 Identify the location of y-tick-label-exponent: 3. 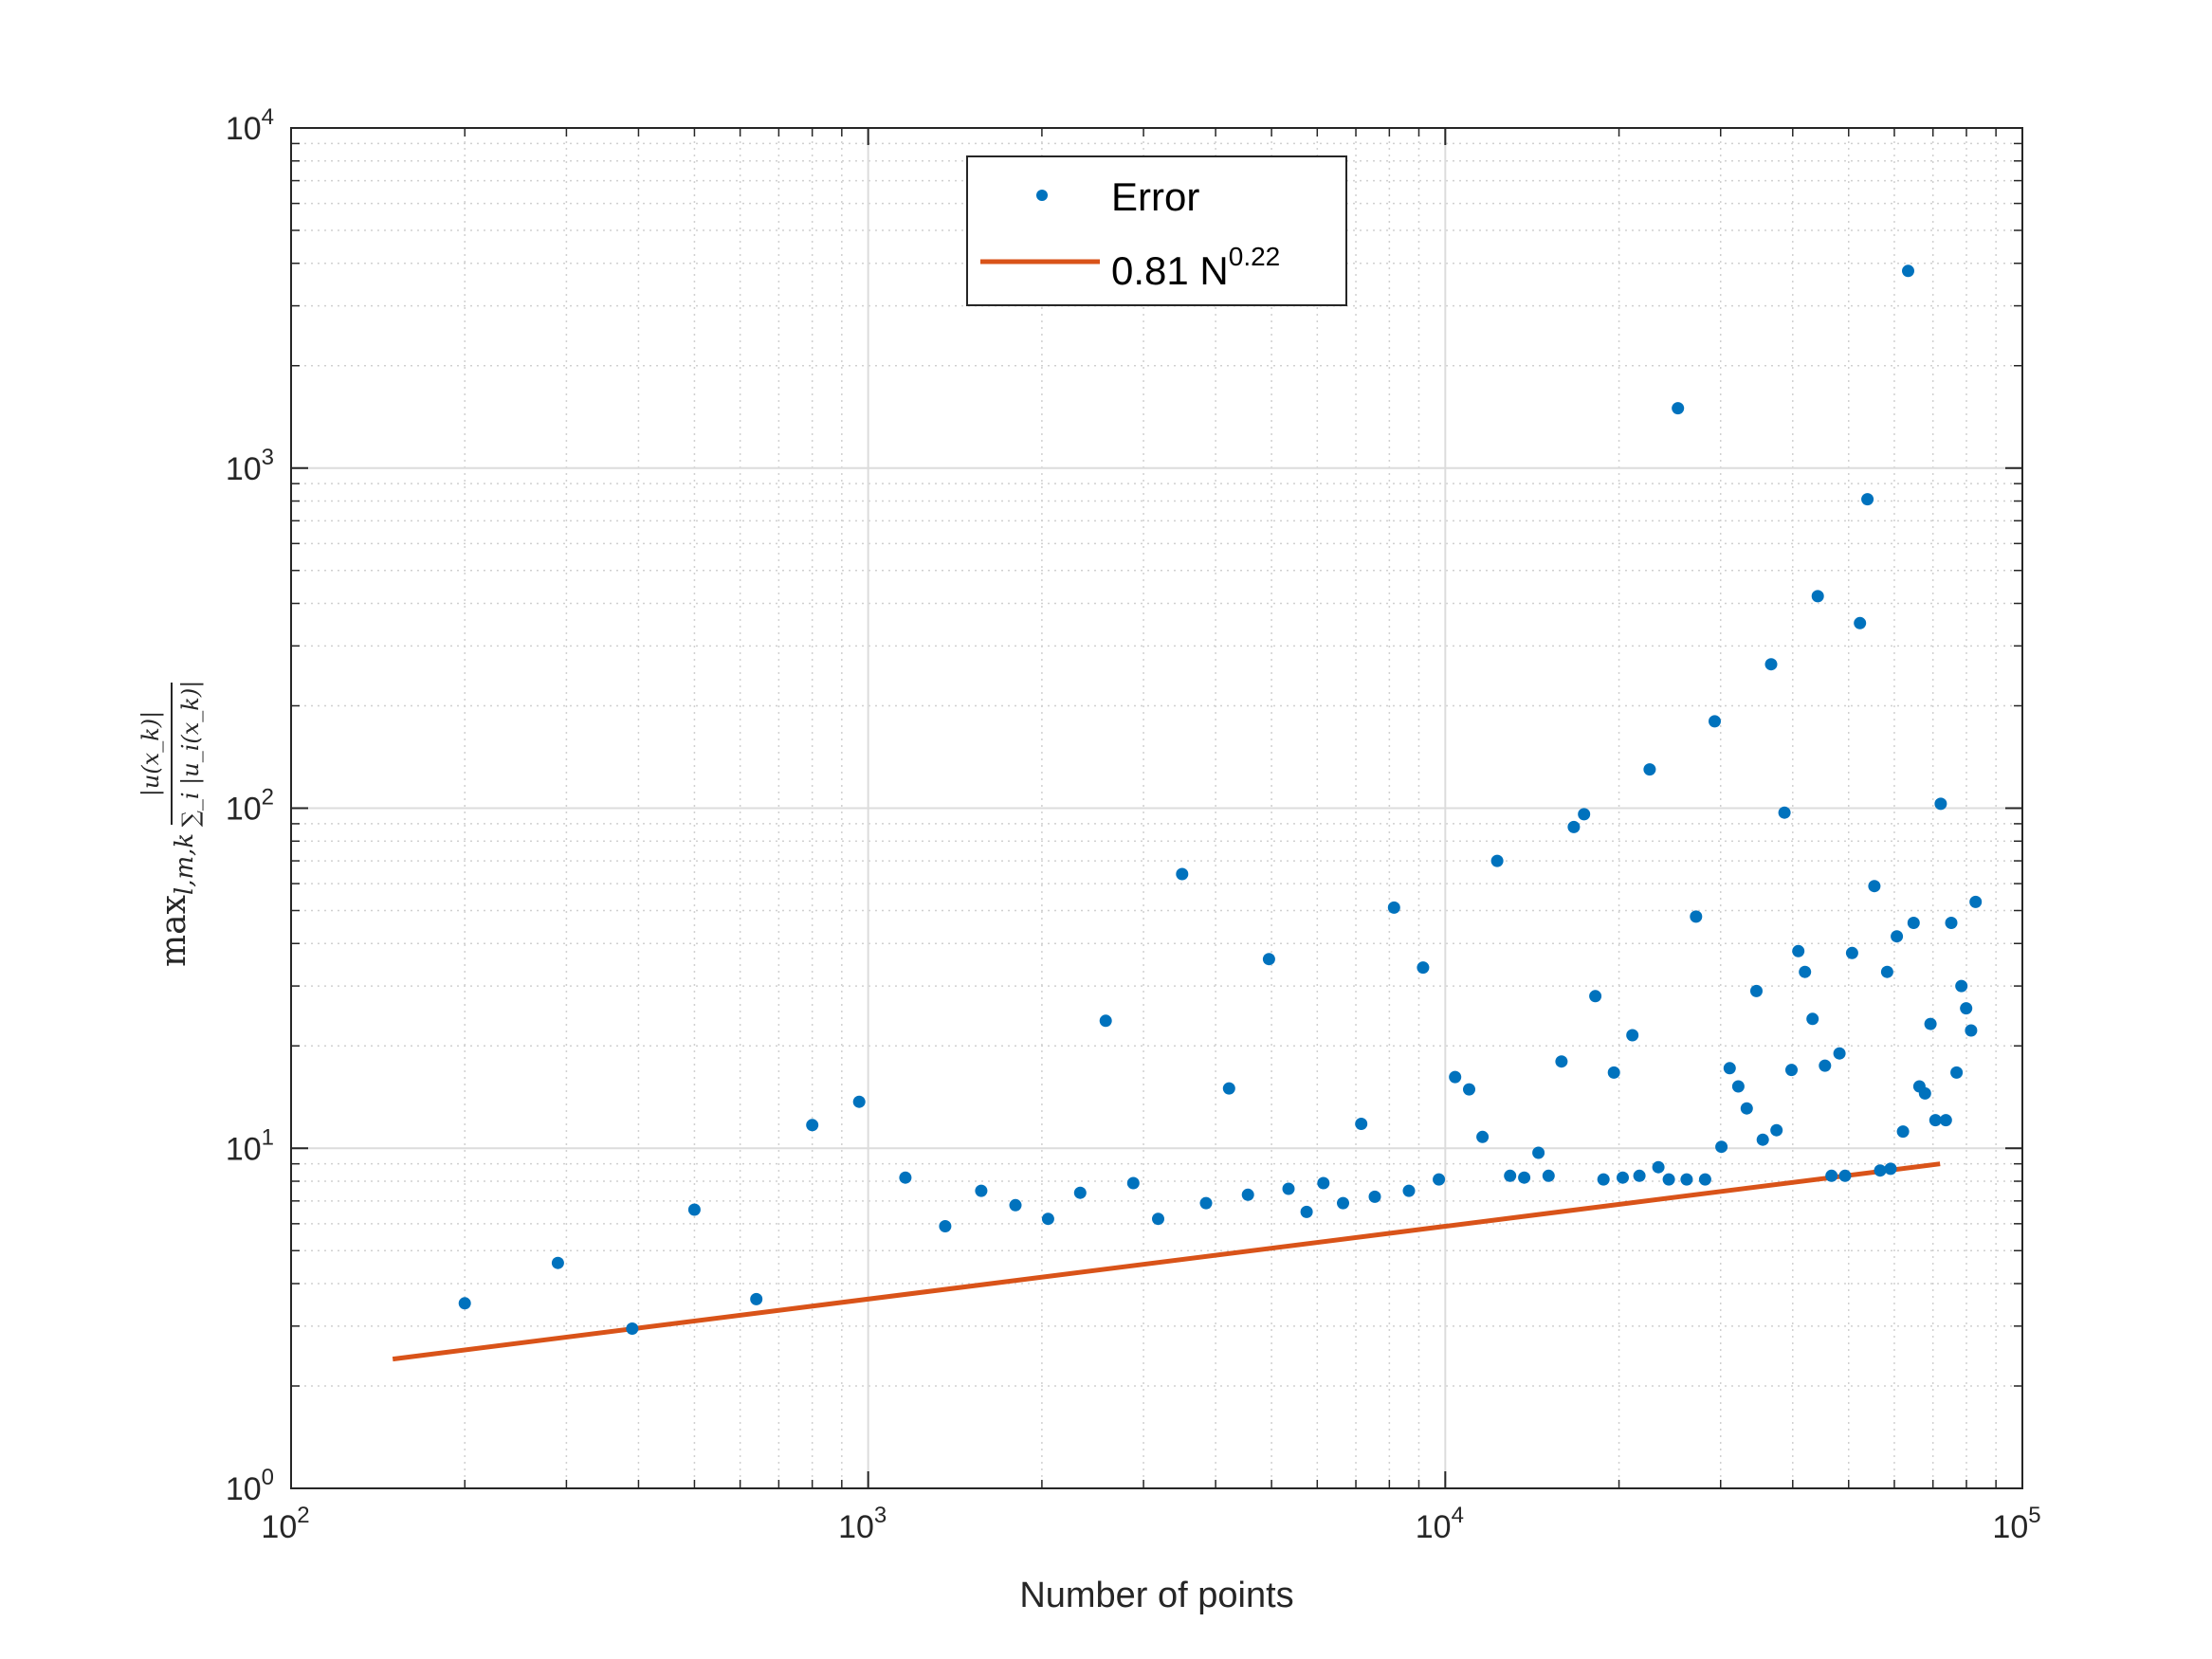
(268, 457).